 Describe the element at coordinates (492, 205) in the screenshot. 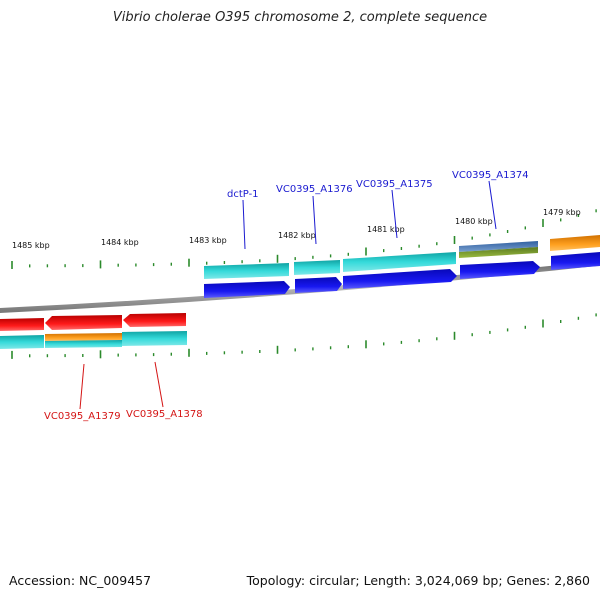

I see `leader-VC0395_A1374` at that location.